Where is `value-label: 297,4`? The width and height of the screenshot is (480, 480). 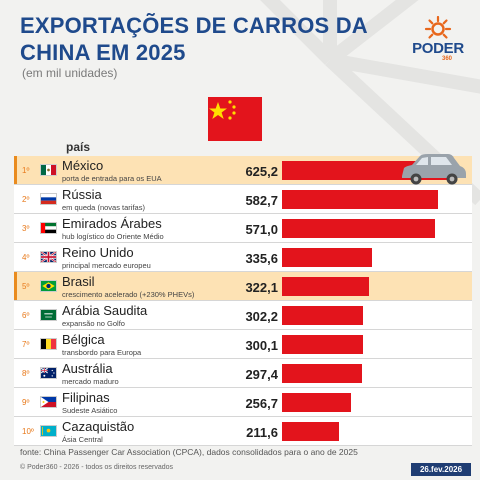 value-label: 297,4 is located at coordinates (261, 374).